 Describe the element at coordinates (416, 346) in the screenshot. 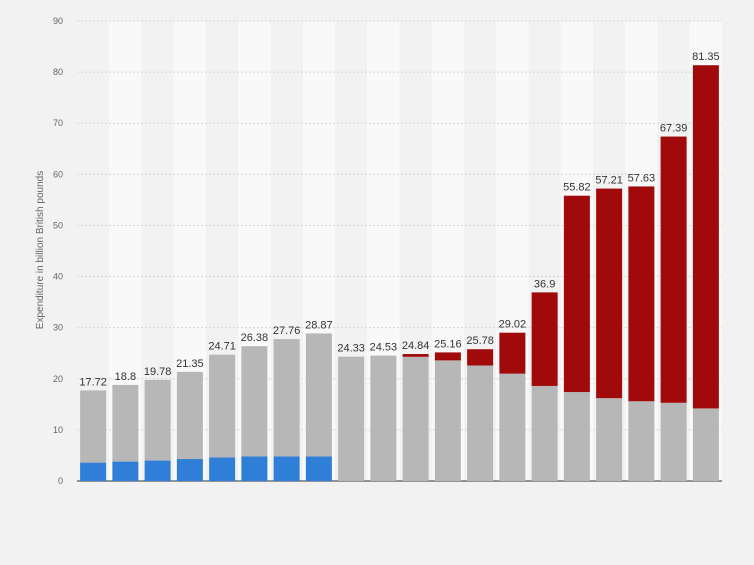

I see `data-label: 24.84` at that location.